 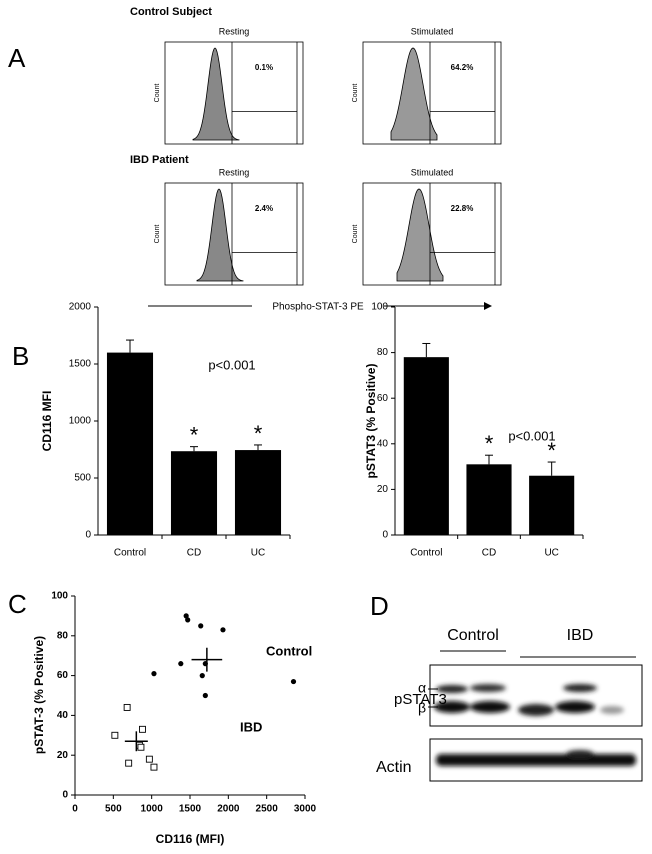 I want to click on label-bg, so click(x=318, y=306).